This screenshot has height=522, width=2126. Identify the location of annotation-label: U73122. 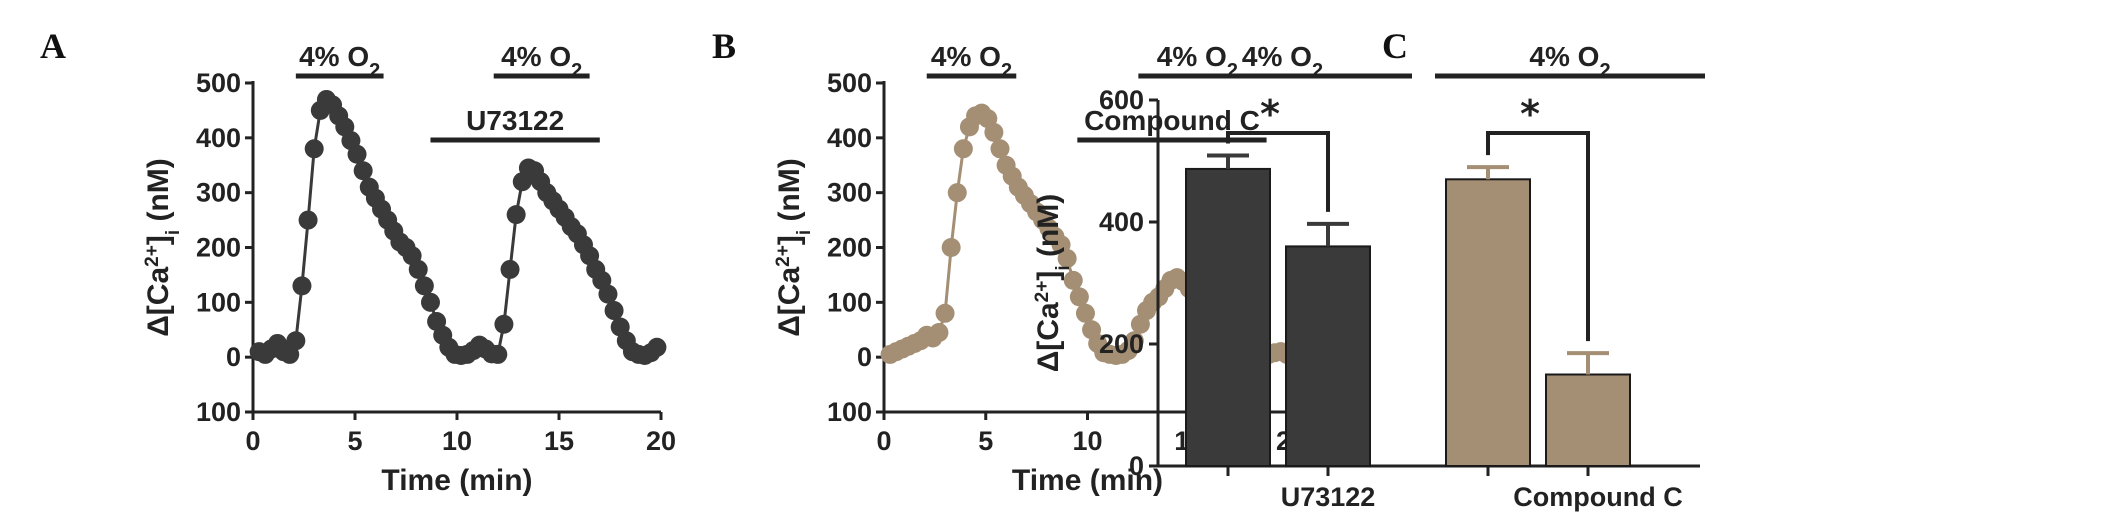
(515, 120).